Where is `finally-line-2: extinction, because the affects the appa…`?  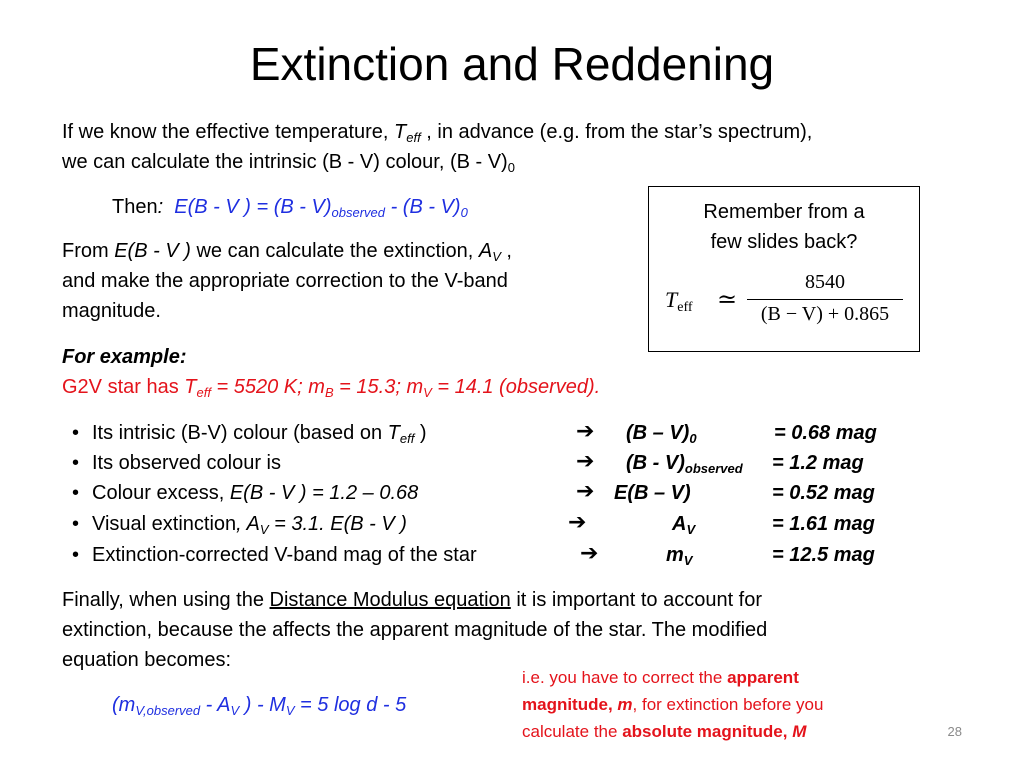
finally-line-2: extinction, because the affects the appa… is located at coordinates (415, 630).